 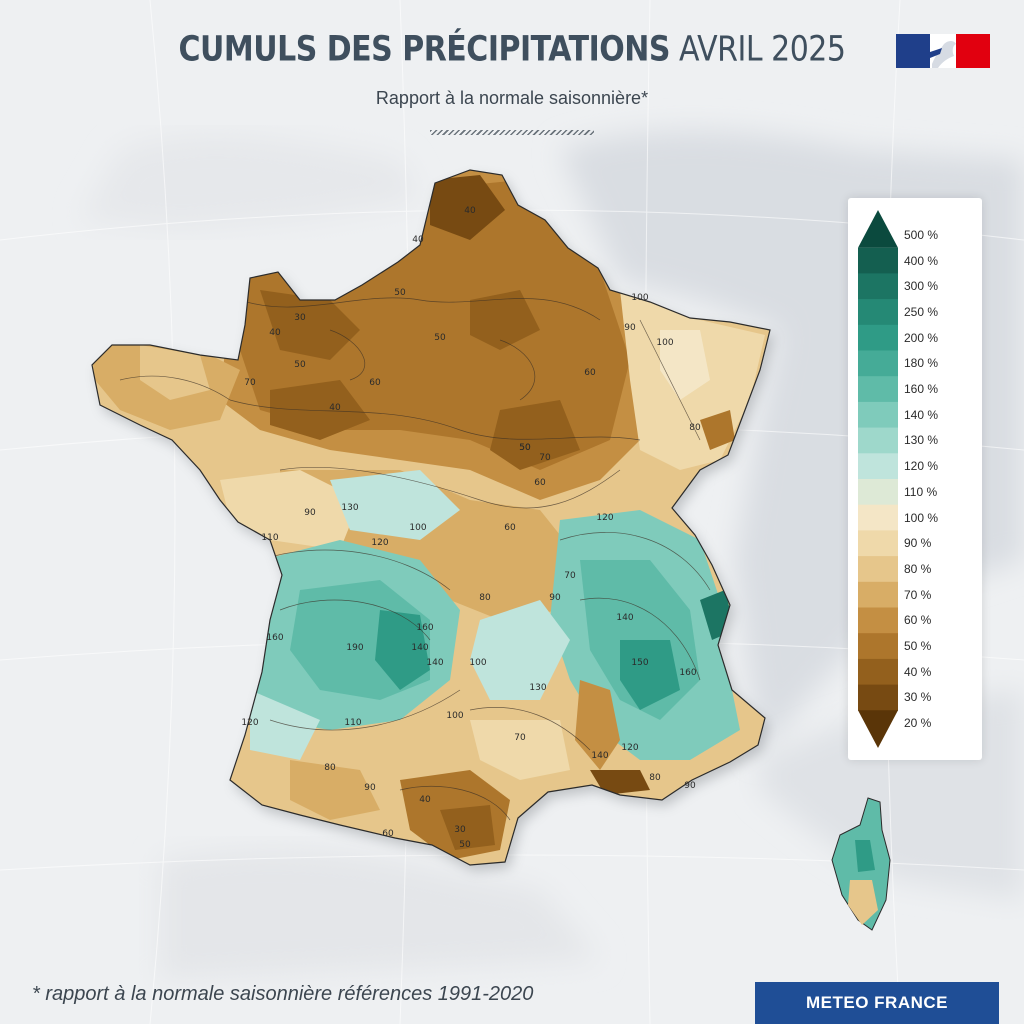 I want to click on legend-label: 120 %, so click(x=921, y=466).